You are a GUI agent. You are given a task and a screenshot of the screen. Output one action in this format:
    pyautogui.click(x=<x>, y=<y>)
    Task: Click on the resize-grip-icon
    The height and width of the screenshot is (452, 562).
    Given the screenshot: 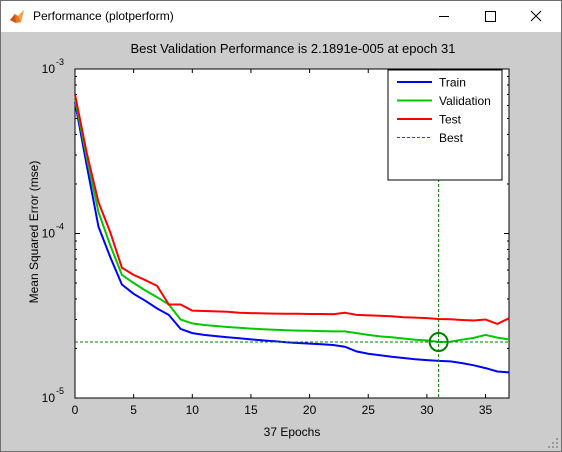 What is the action you would take?
    pyautogui.click(x=553, y=443)
    